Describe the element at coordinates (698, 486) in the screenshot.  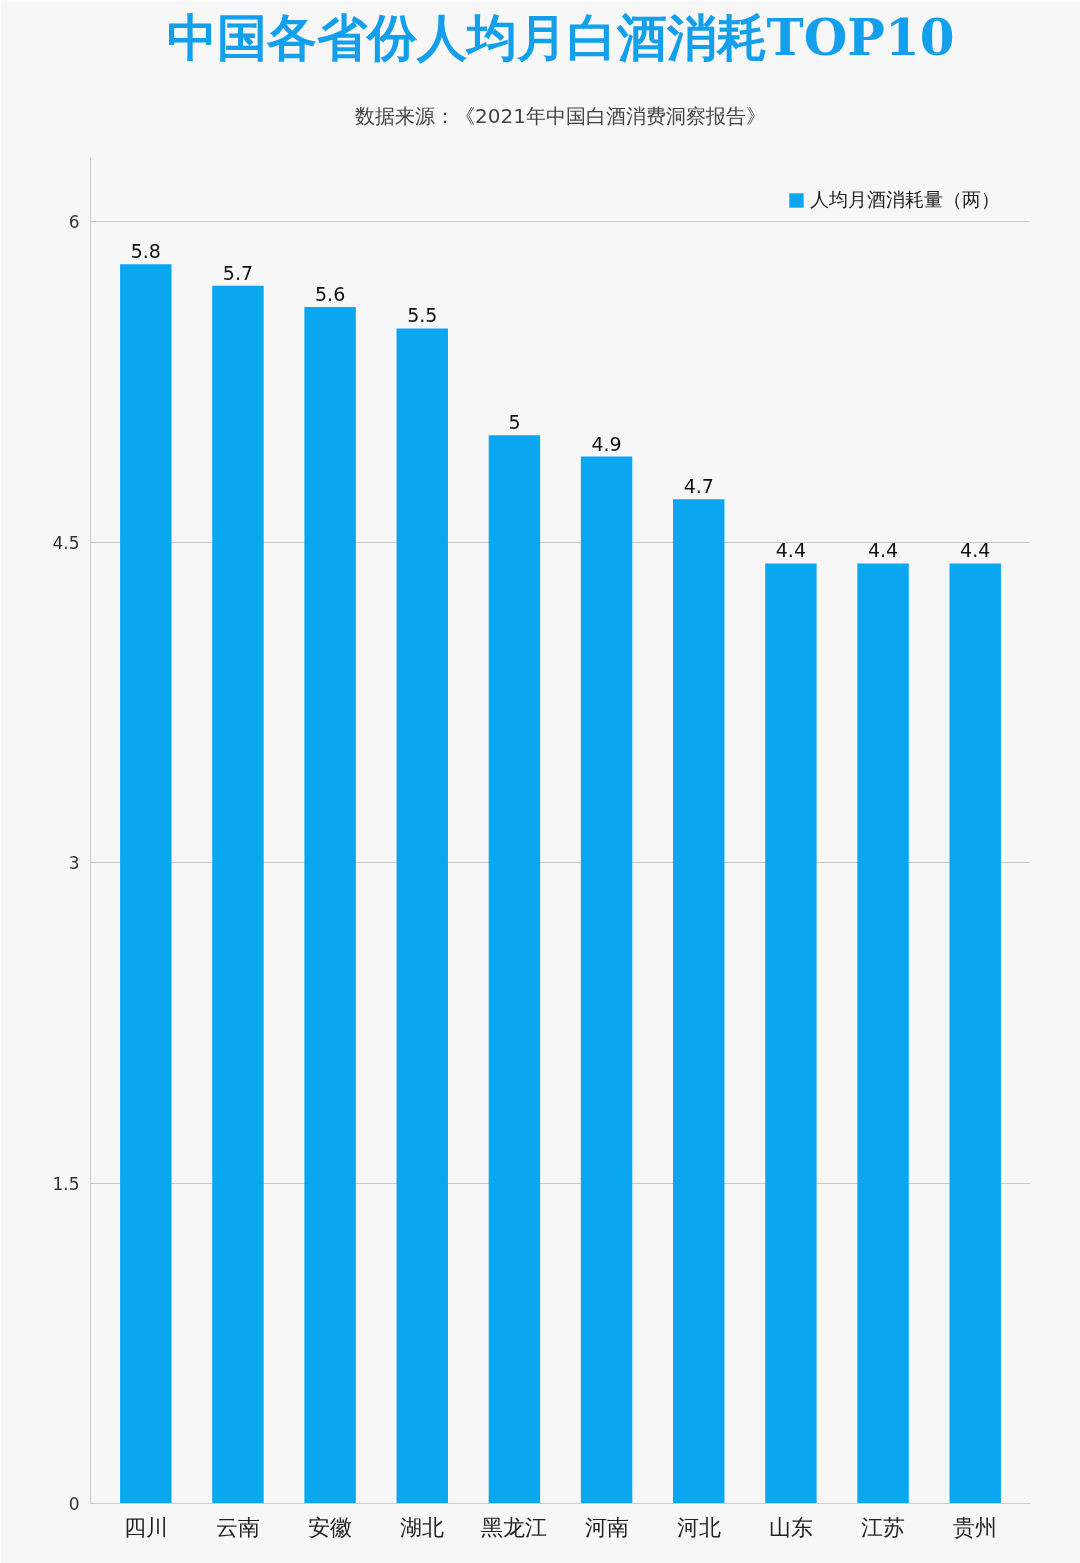
I see `data-label: 4.7` at that location.